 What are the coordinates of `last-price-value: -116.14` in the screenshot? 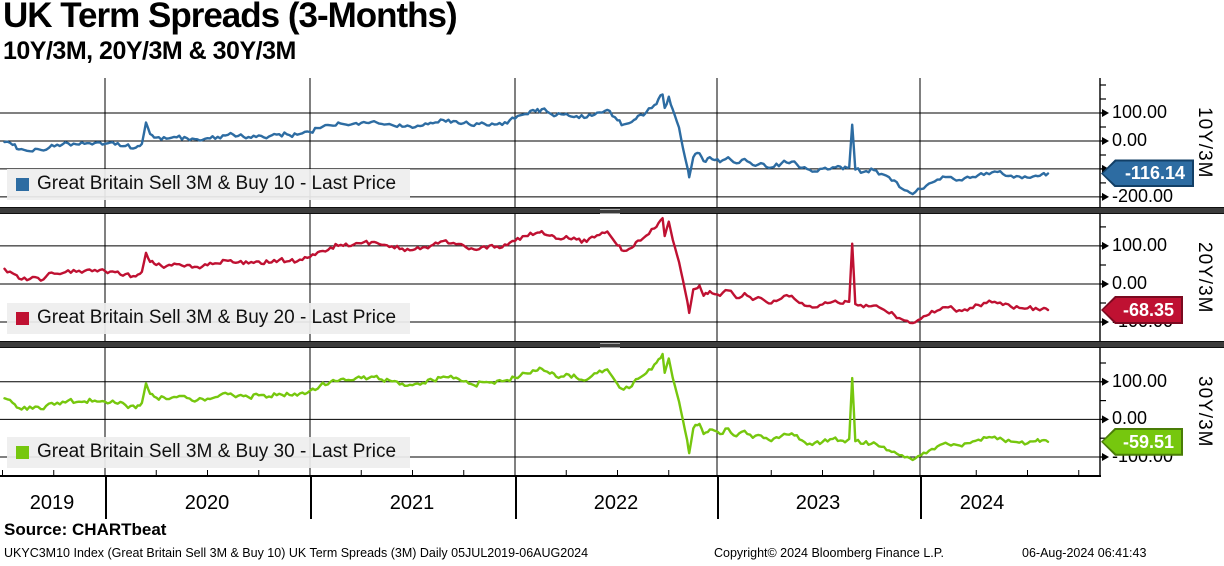 It's located at (1147, 173).